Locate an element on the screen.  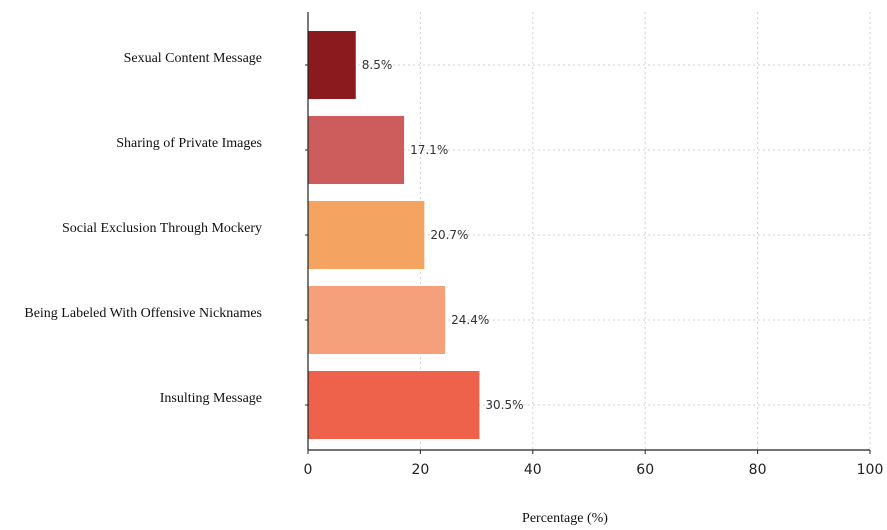
bars is located at coordinates (394, 235).